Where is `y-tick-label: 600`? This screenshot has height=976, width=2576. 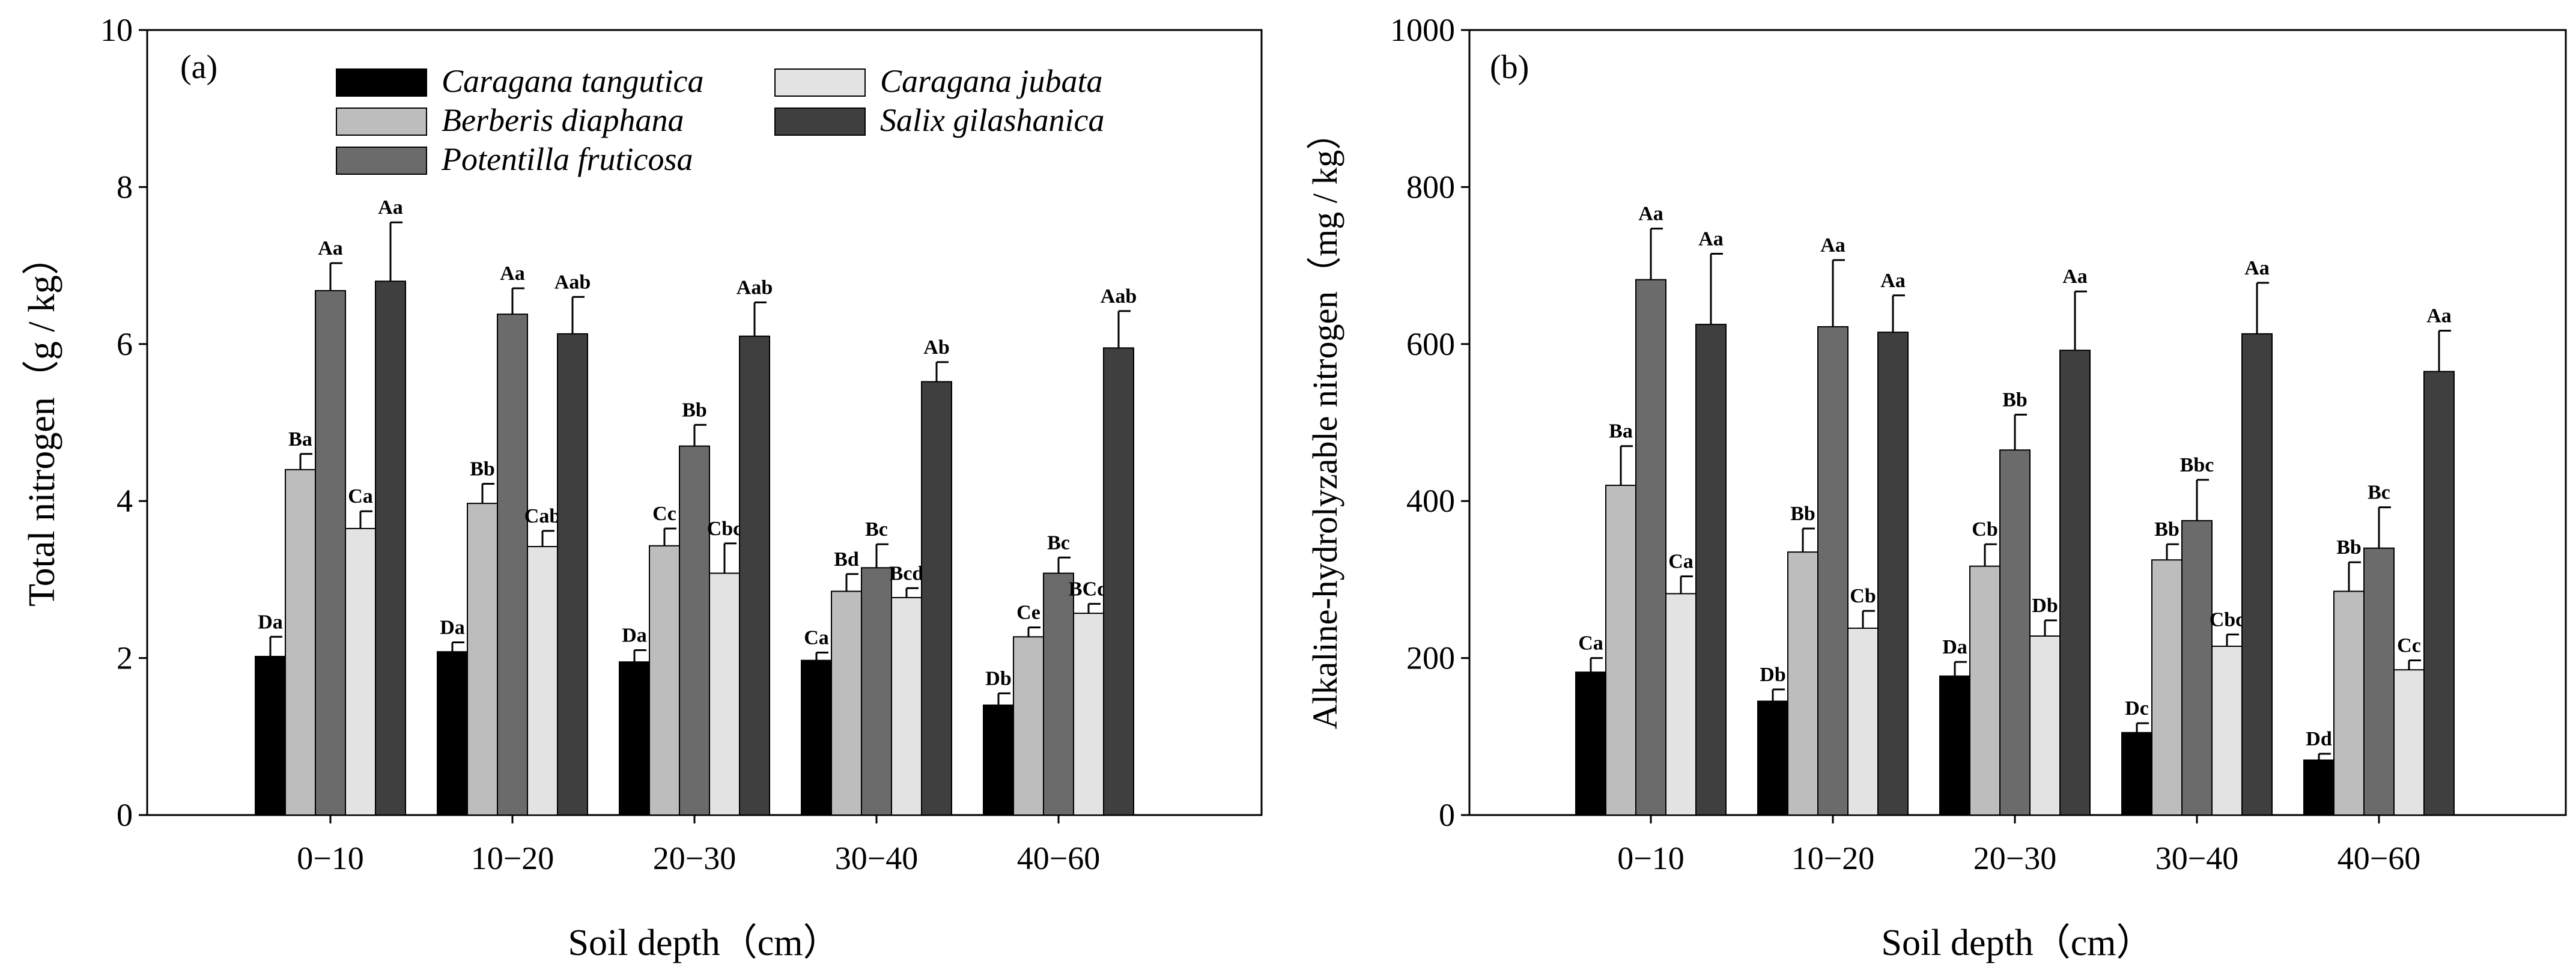 y-tick-label: 600 is located at coordinates (1431, 344).